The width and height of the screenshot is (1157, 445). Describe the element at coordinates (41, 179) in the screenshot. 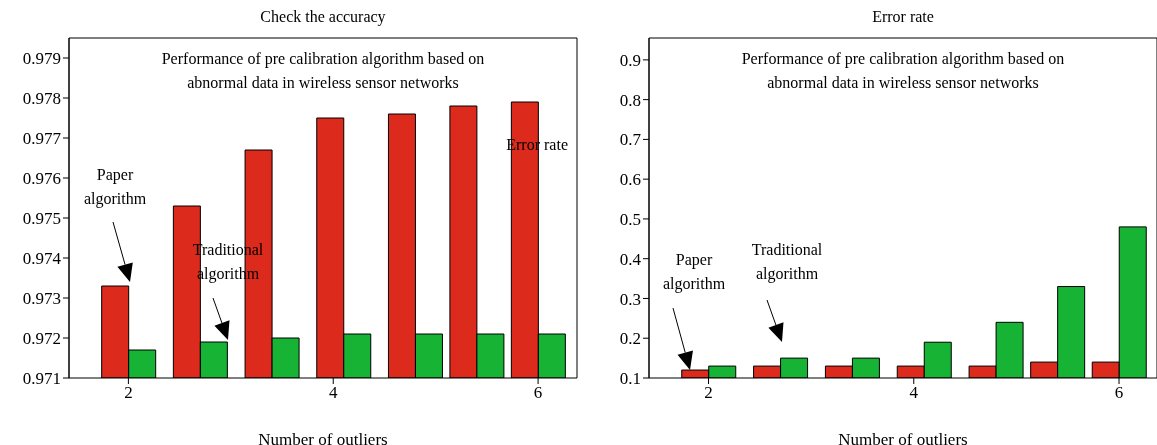

I see `y-tick-label: 0.976` at that location.